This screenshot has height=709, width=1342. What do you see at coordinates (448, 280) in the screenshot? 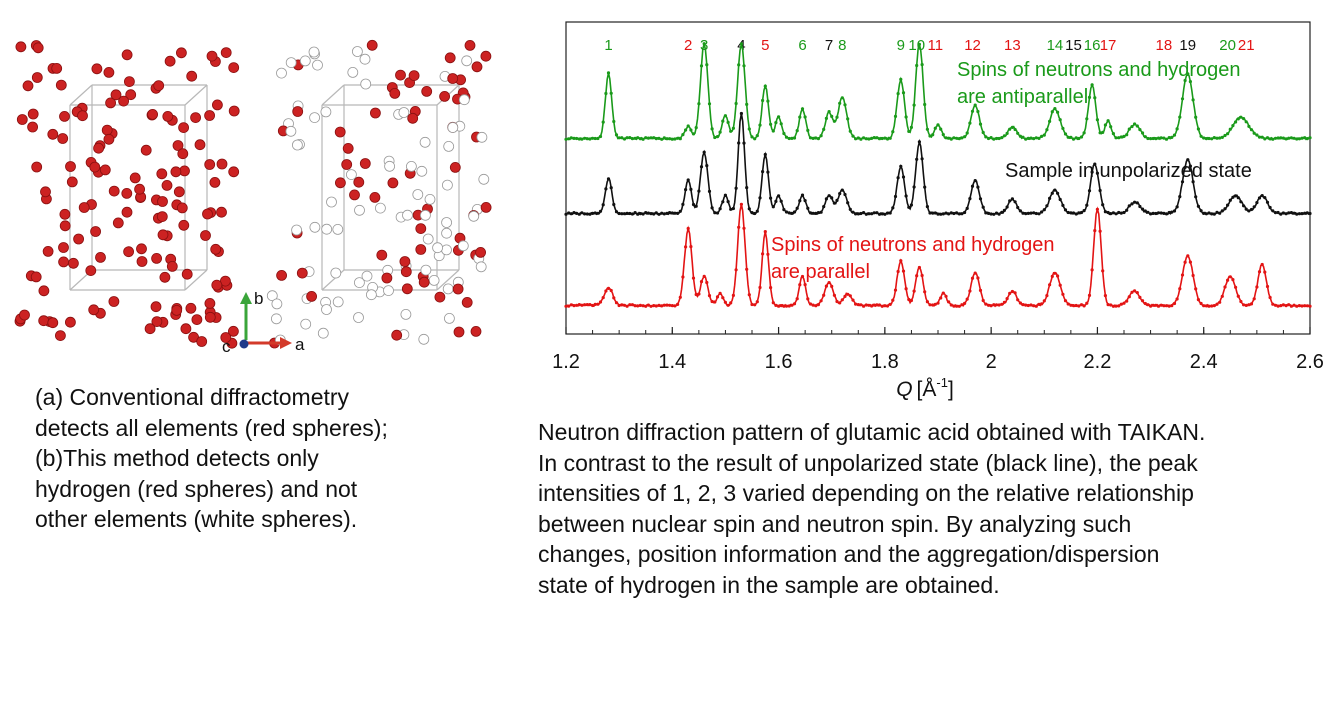
I see `unit-cell-edge` at bounding box center [448, 280].